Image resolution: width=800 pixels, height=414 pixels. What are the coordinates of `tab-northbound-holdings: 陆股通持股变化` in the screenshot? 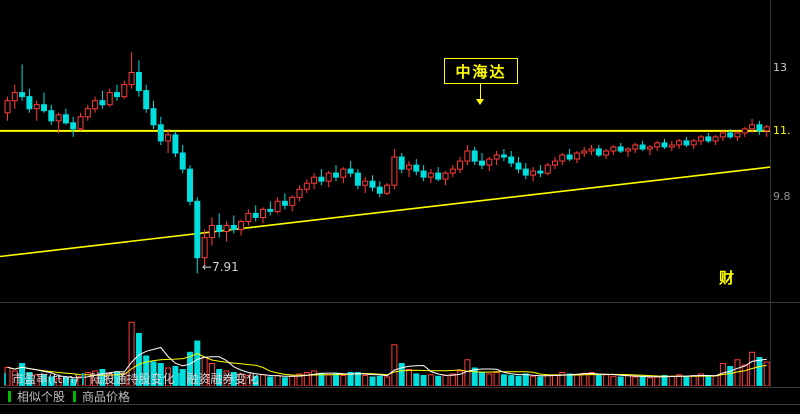 It's located at (132, 379).